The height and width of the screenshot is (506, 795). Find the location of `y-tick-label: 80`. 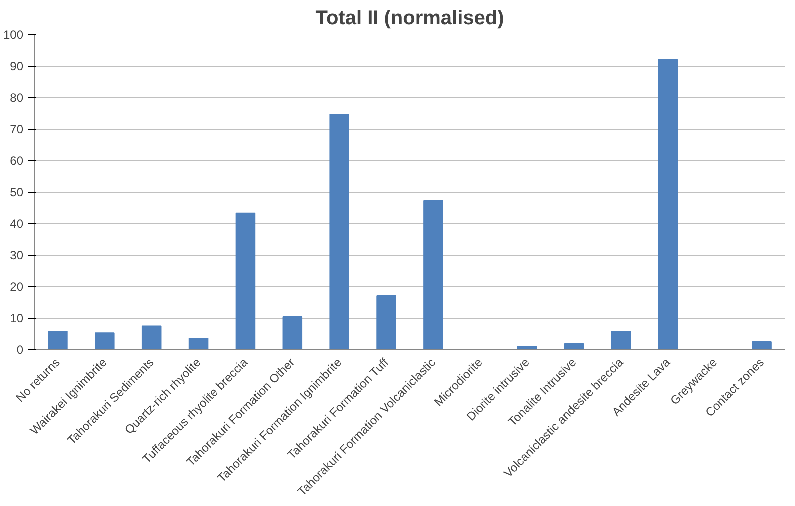

y-tick-label: 80 is located at coordinates (17, 98).